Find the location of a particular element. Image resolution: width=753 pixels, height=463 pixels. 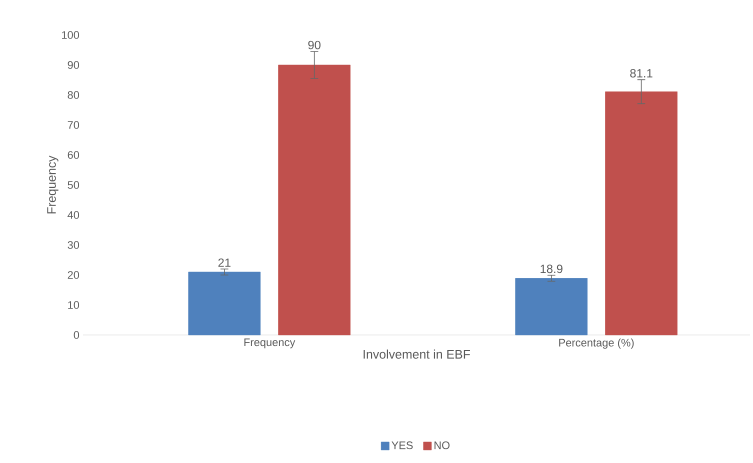

y-tick-label: 70 is located at coordinates (74, 125).